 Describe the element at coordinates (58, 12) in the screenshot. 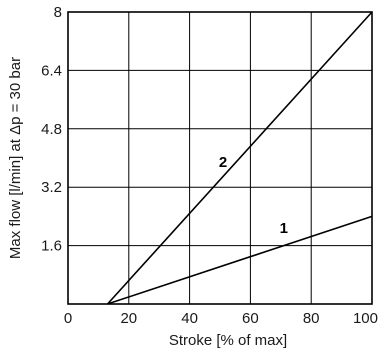

I see `y-tick-label: 8` at that location.